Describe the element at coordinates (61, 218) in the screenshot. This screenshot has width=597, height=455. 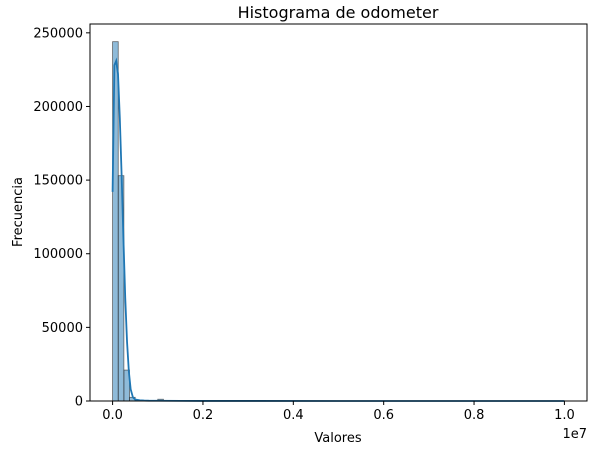
I see `y-axis: 0 50000 100000 150000 200000 250000` at that location.